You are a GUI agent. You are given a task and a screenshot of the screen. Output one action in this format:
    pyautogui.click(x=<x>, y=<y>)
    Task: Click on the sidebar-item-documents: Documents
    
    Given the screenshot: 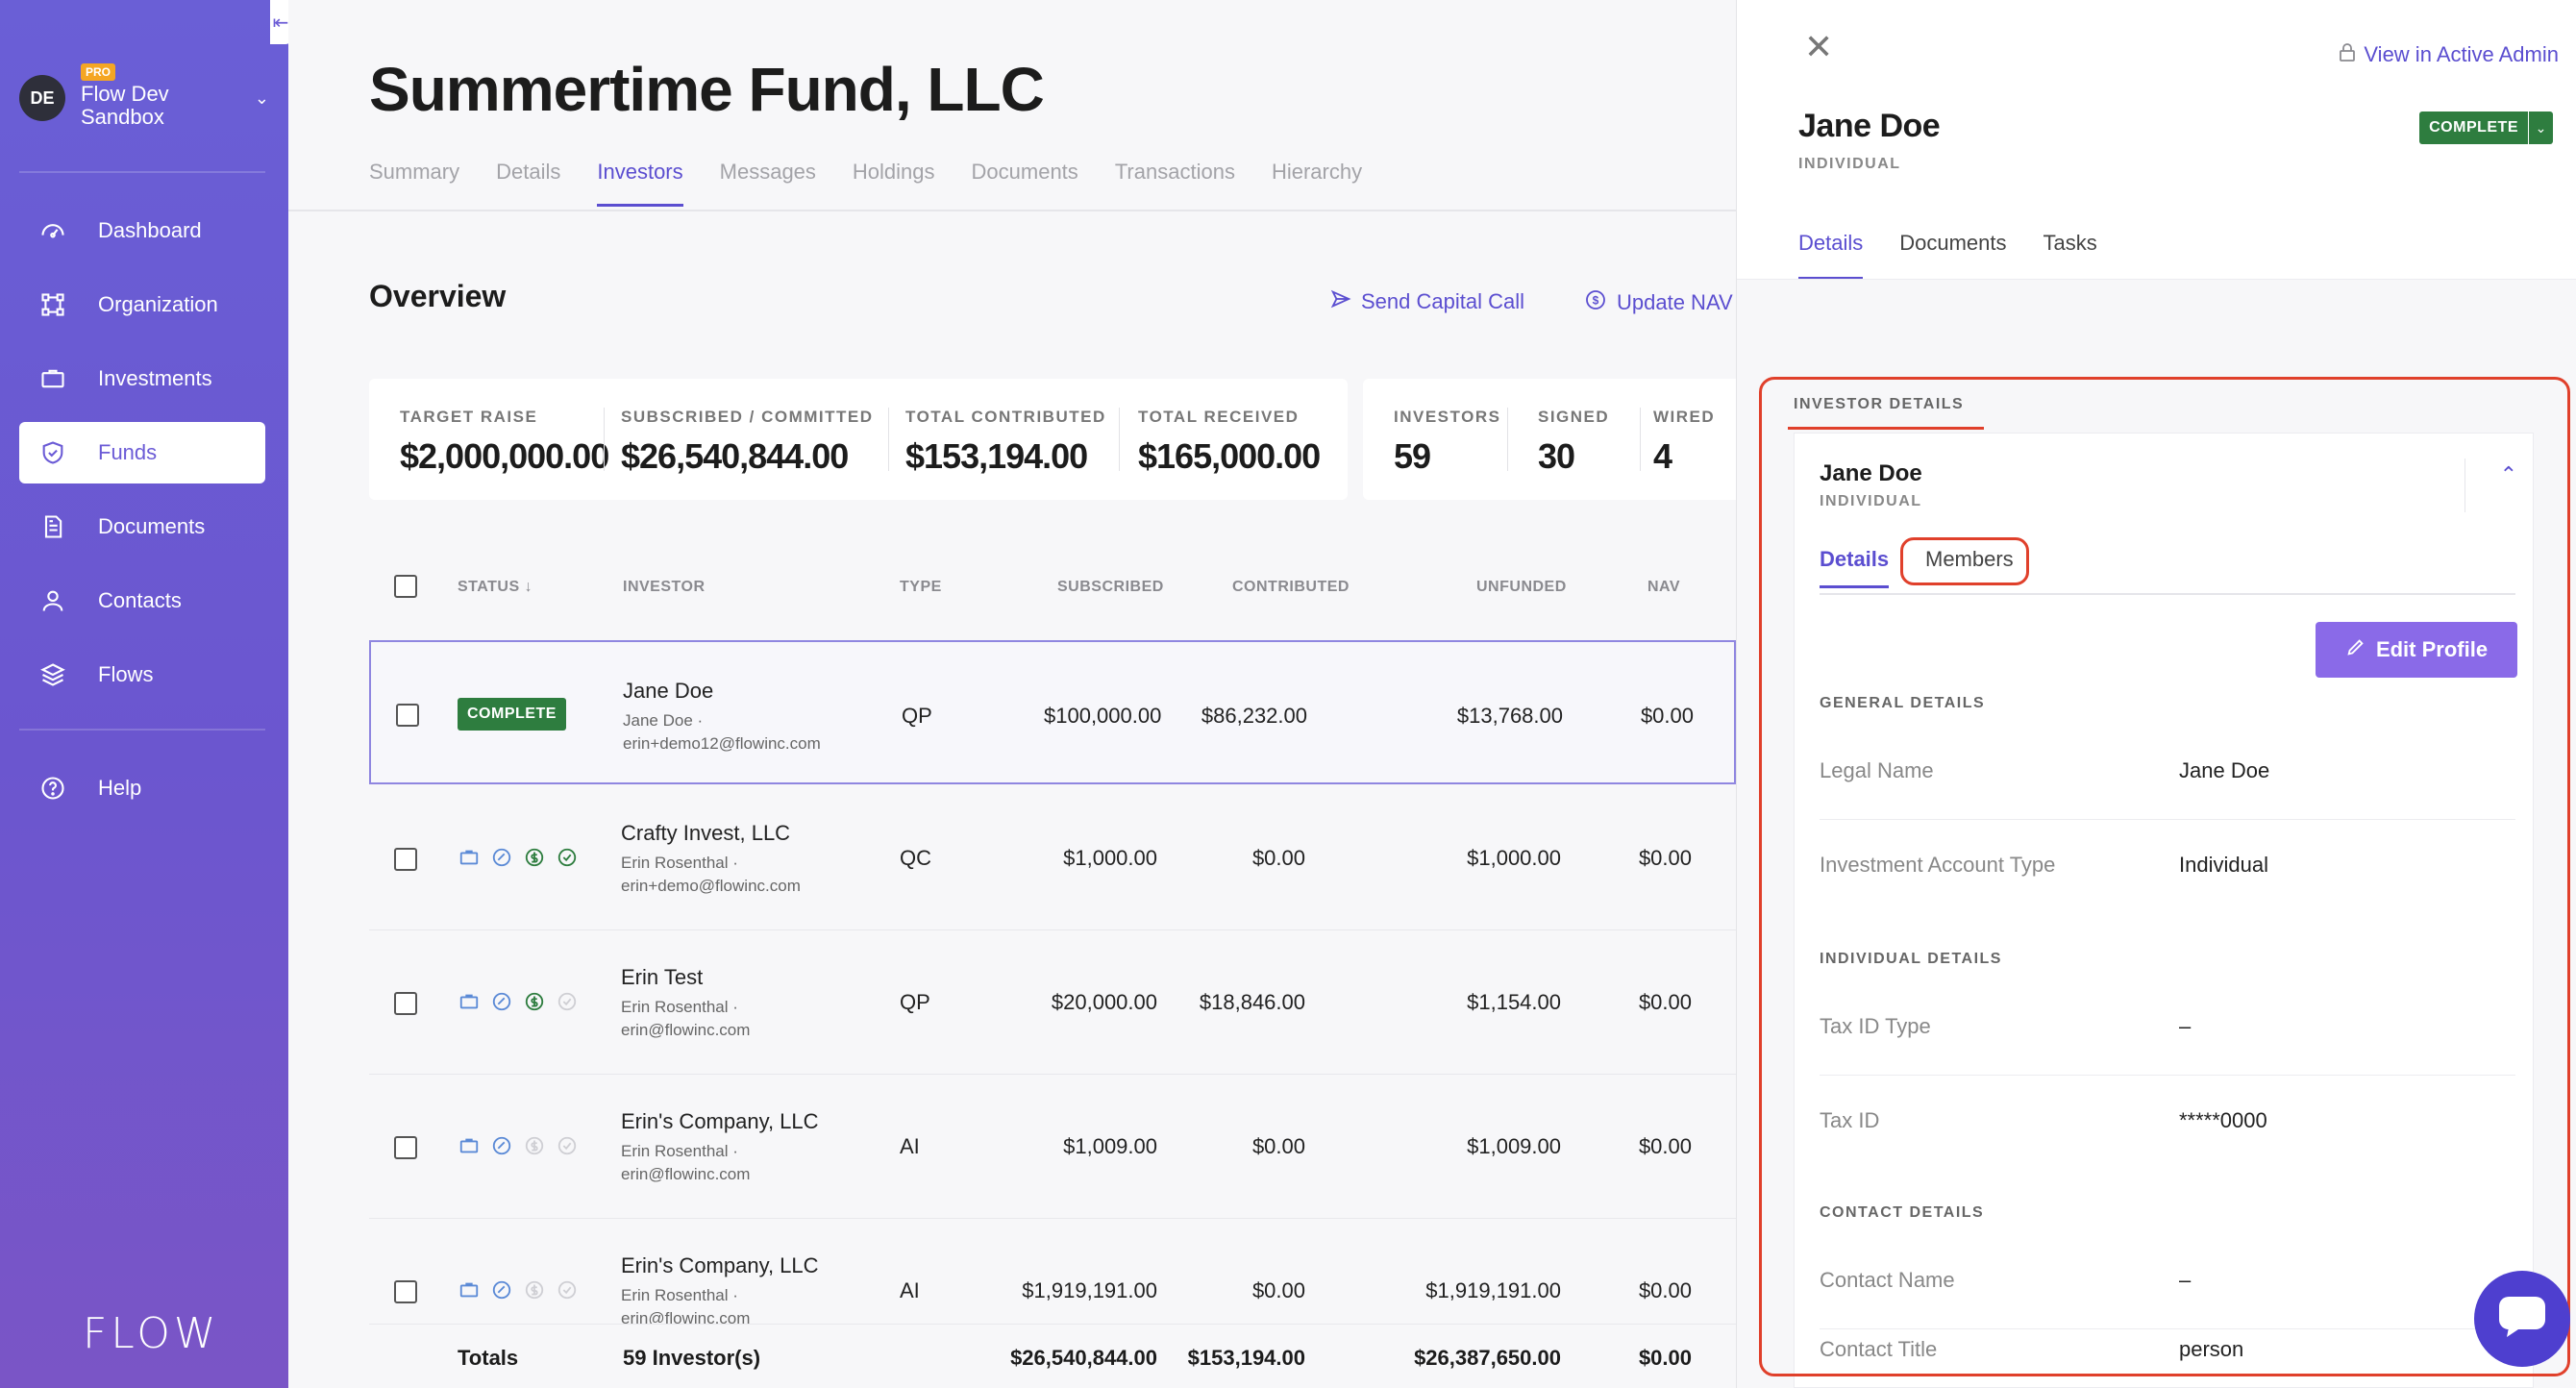 What is the action you would take?
    pyautogui.click(x=142, y=527)
    